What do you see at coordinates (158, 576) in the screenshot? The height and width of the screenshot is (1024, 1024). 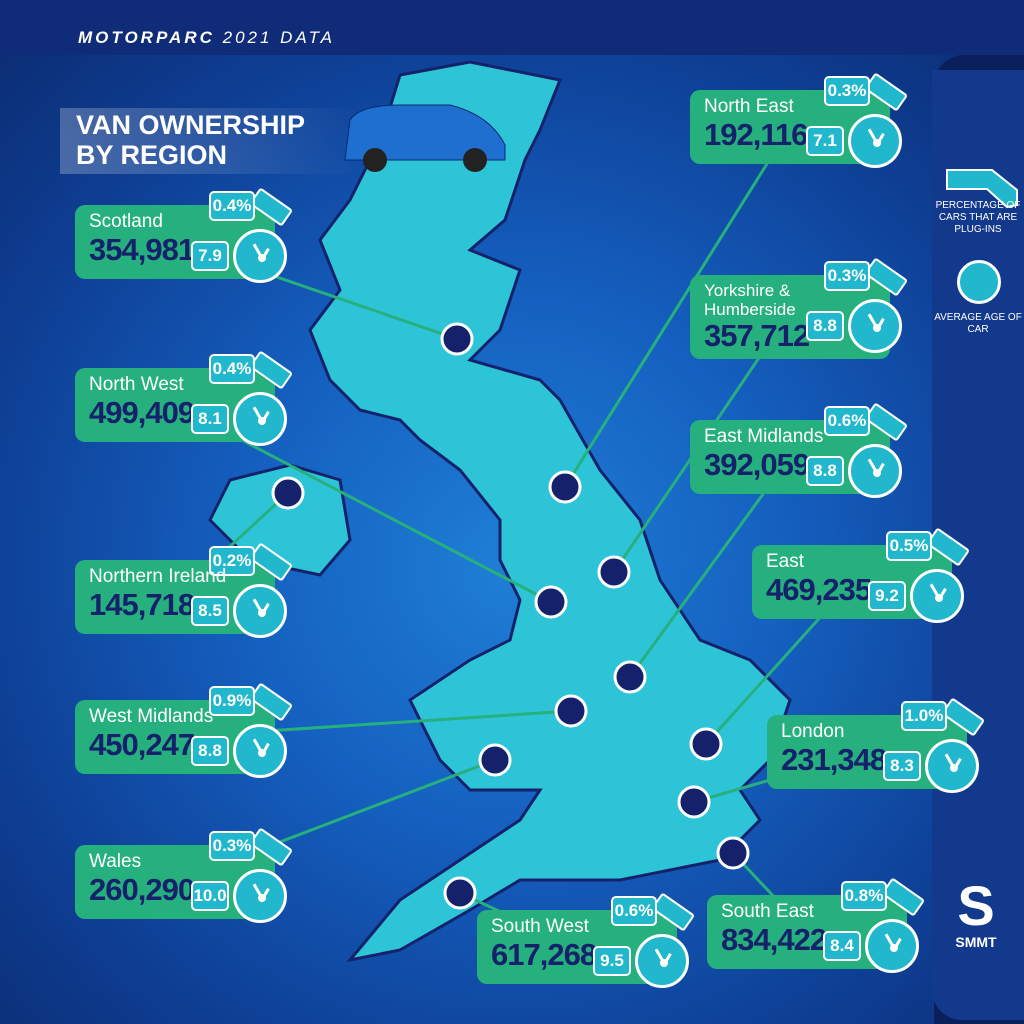 I see `region-name: Northern Ireland` at bounding box center [158, 576].